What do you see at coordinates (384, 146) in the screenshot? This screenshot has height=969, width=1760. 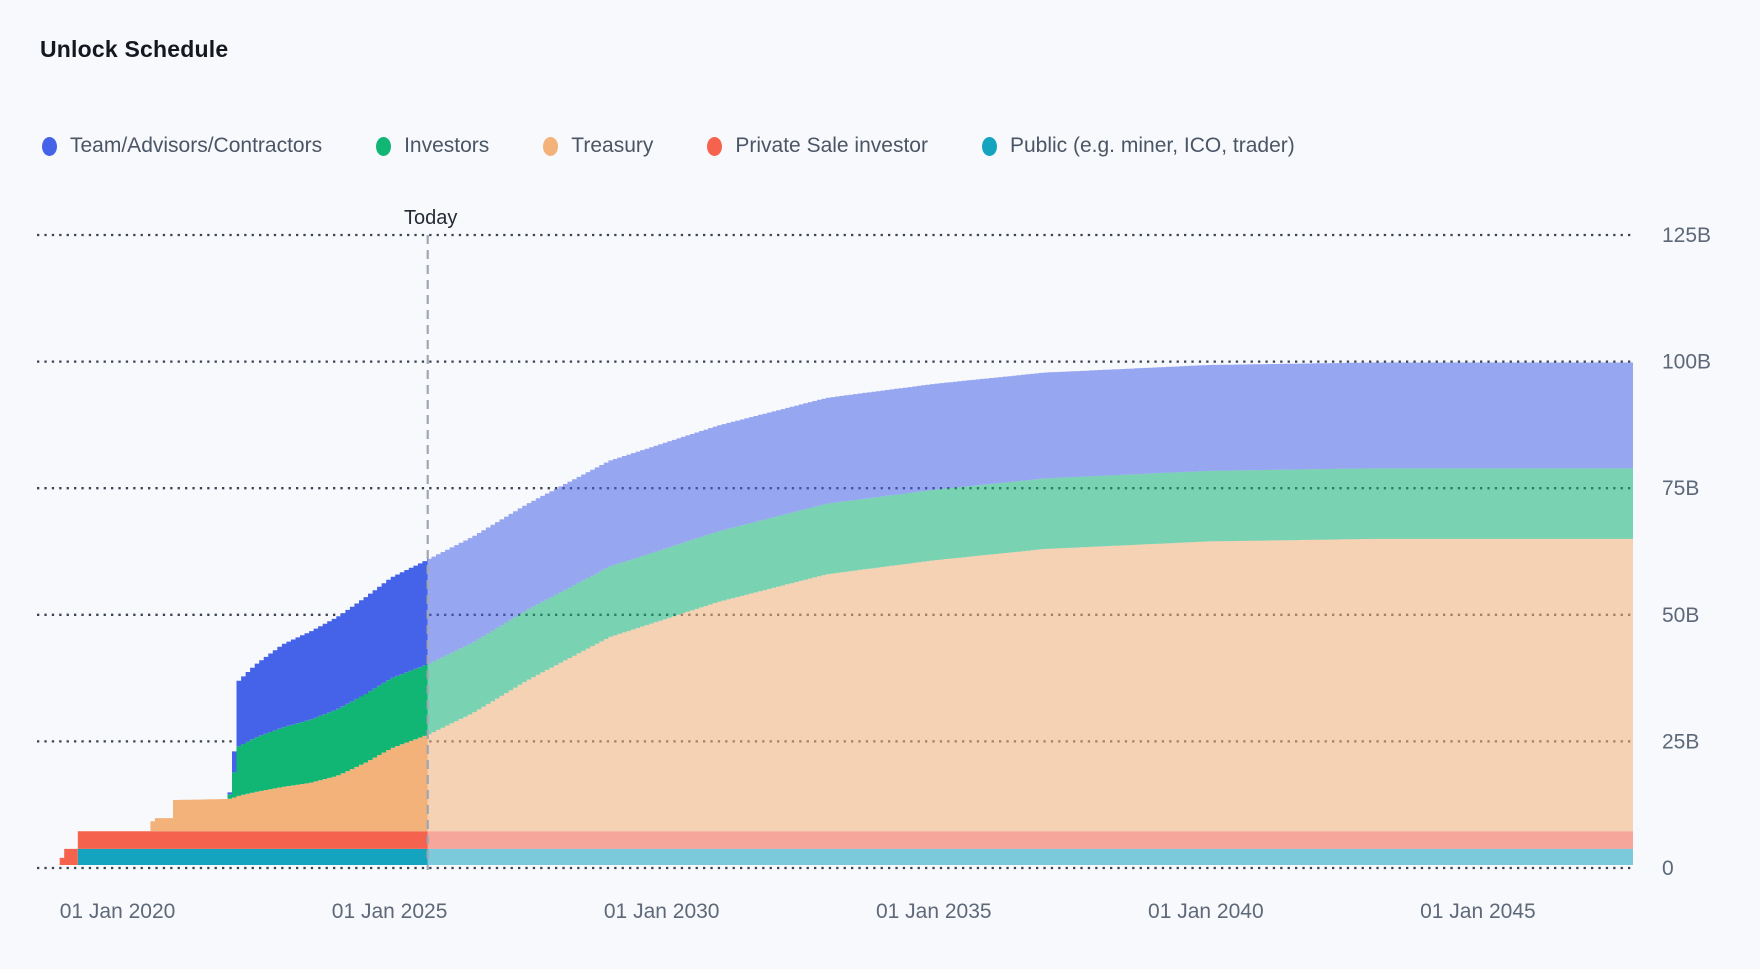 I see `investors-swatch-icon` at bounding box center [384, 146].